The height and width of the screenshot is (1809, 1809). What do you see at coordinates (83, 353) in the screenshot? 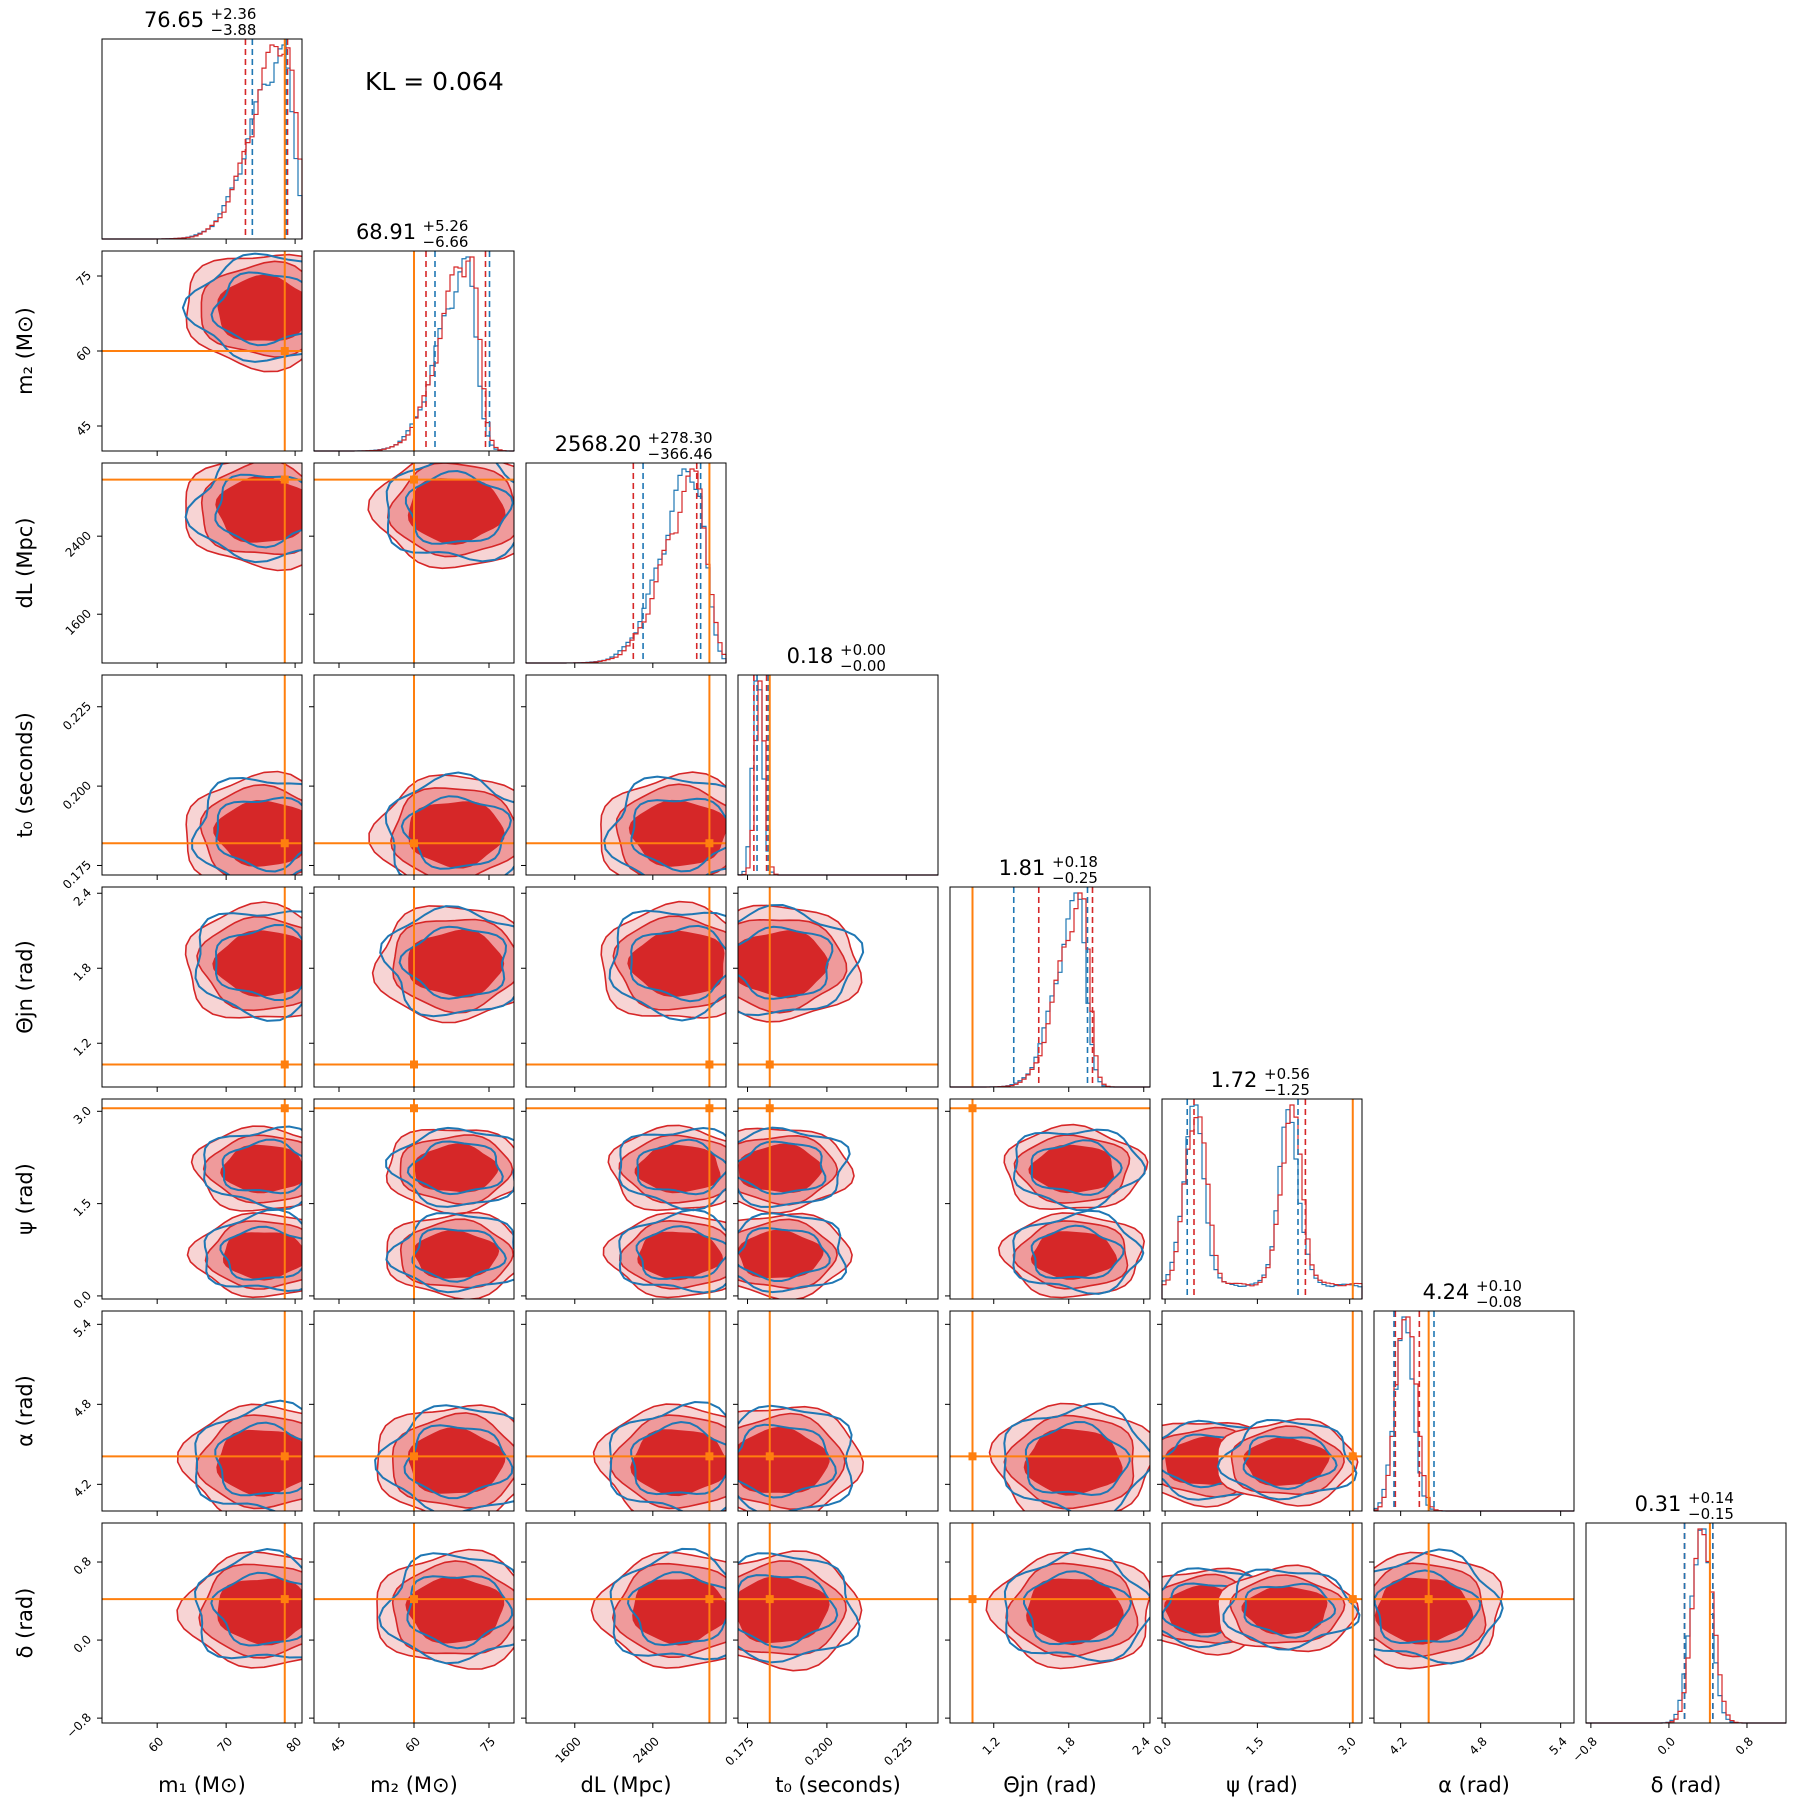
I see `ytick-label: 60` at bounding box center [83, 353].